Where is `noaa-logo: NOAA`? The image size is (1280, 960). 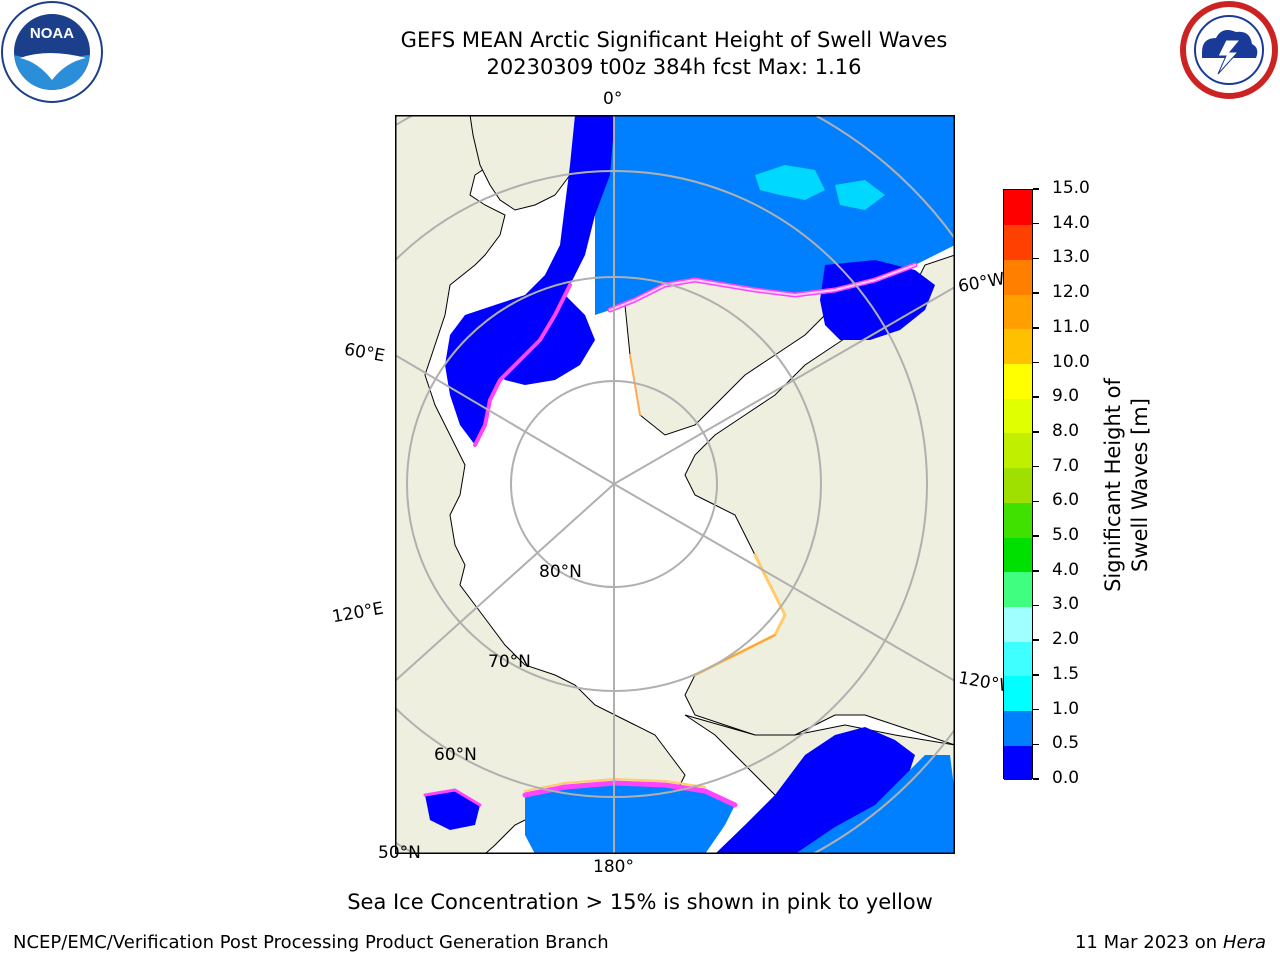 noaa-logo: NOAA is located at coordinates (52, 52).